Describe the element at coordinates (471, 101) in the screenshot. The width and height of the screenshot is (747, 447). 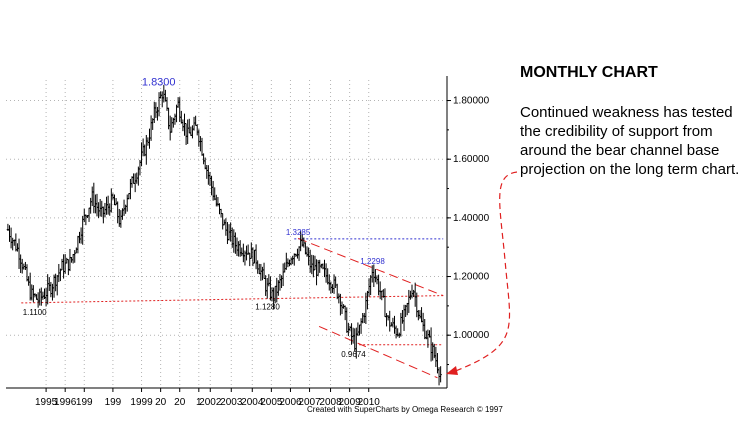
I see `y-tick-label: 1.80000` at that location.